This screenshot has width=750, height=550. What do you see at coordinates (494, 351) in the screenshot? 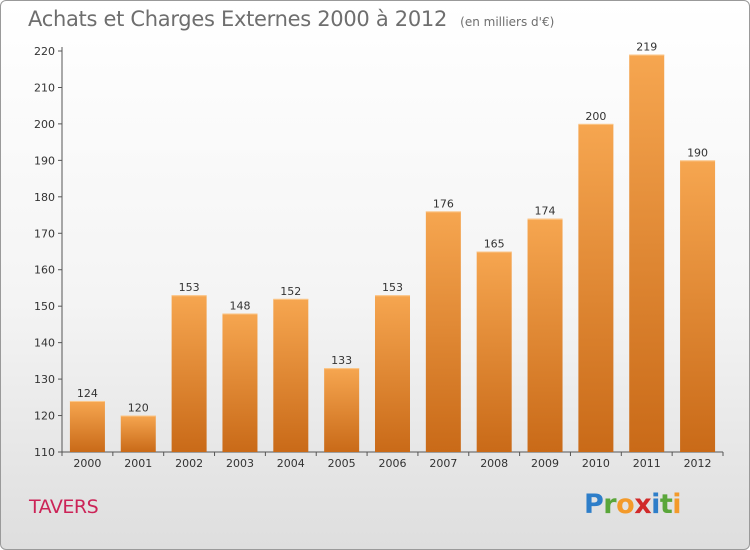
I see `bar-2008` at bounding box center [494, 351].